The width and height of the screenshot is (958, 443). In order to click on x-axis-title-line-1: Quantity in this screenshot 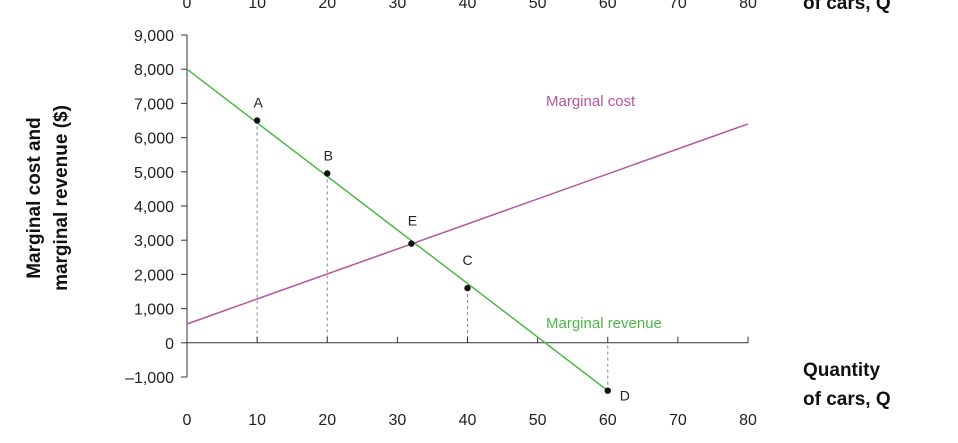, I will do `click(841, 370)`.